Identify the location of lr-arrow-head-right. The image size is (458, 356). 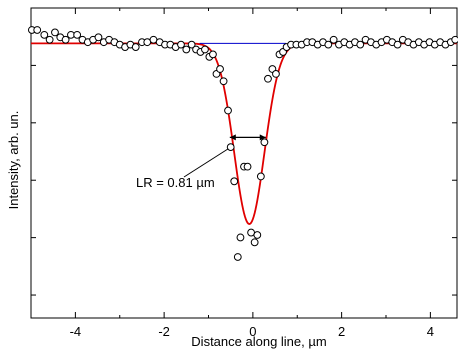
(262, 137).